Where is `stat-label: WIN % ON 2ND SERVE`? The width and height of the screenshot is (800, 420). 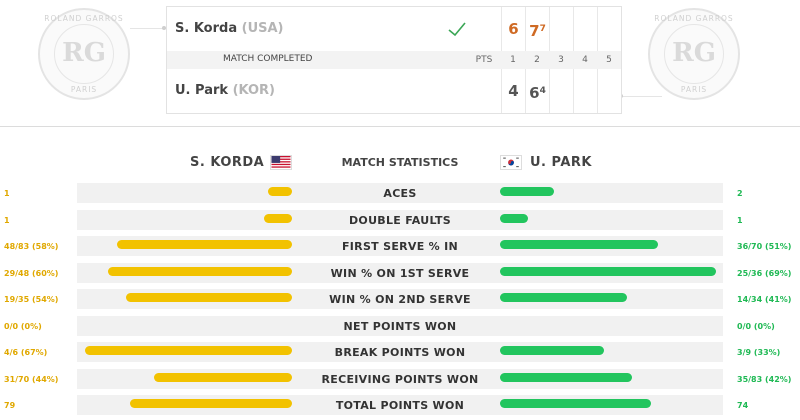
stat-label: WIN % ON 2ND SERVE is located at coordinates (400, 299).